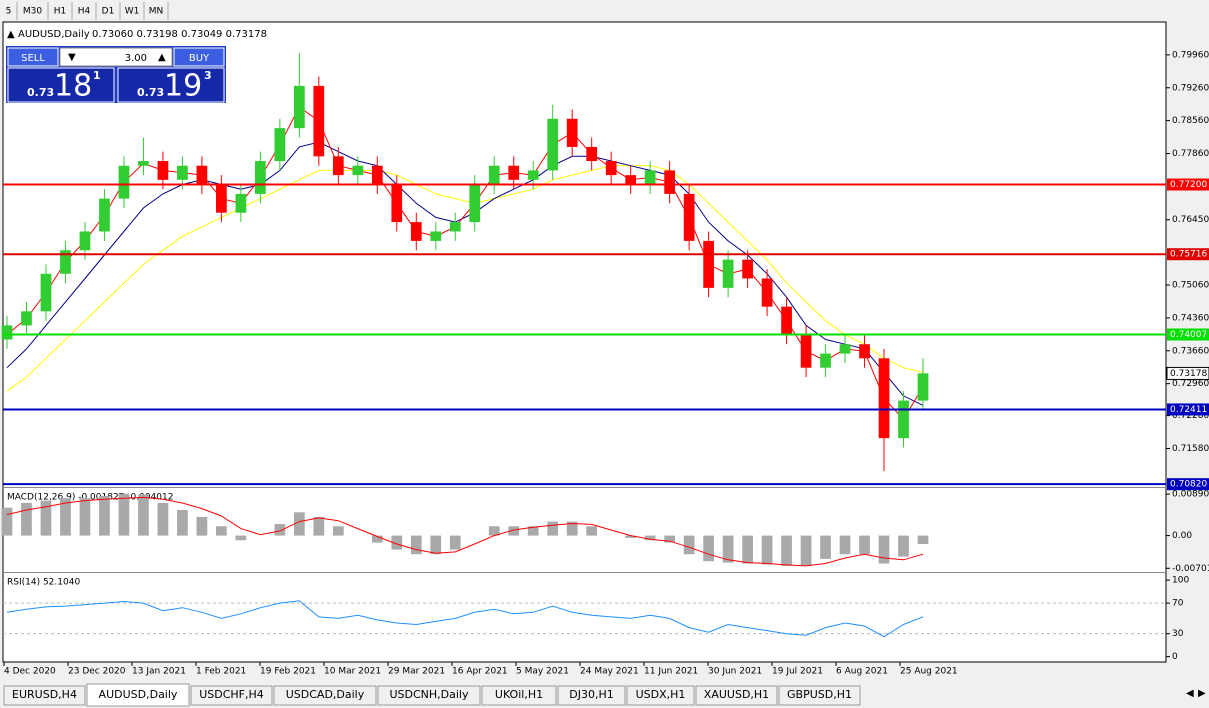  Describe the element at coordinates (929, 672) in the screenshot. I see `date-label: 25 Aug 2021` at that location.